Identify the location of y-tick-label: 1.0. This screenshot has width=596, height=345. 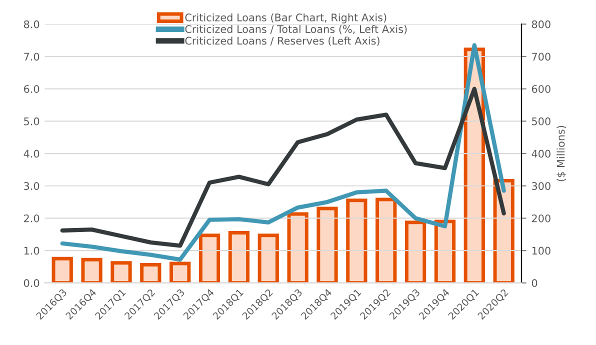
(32, 250).